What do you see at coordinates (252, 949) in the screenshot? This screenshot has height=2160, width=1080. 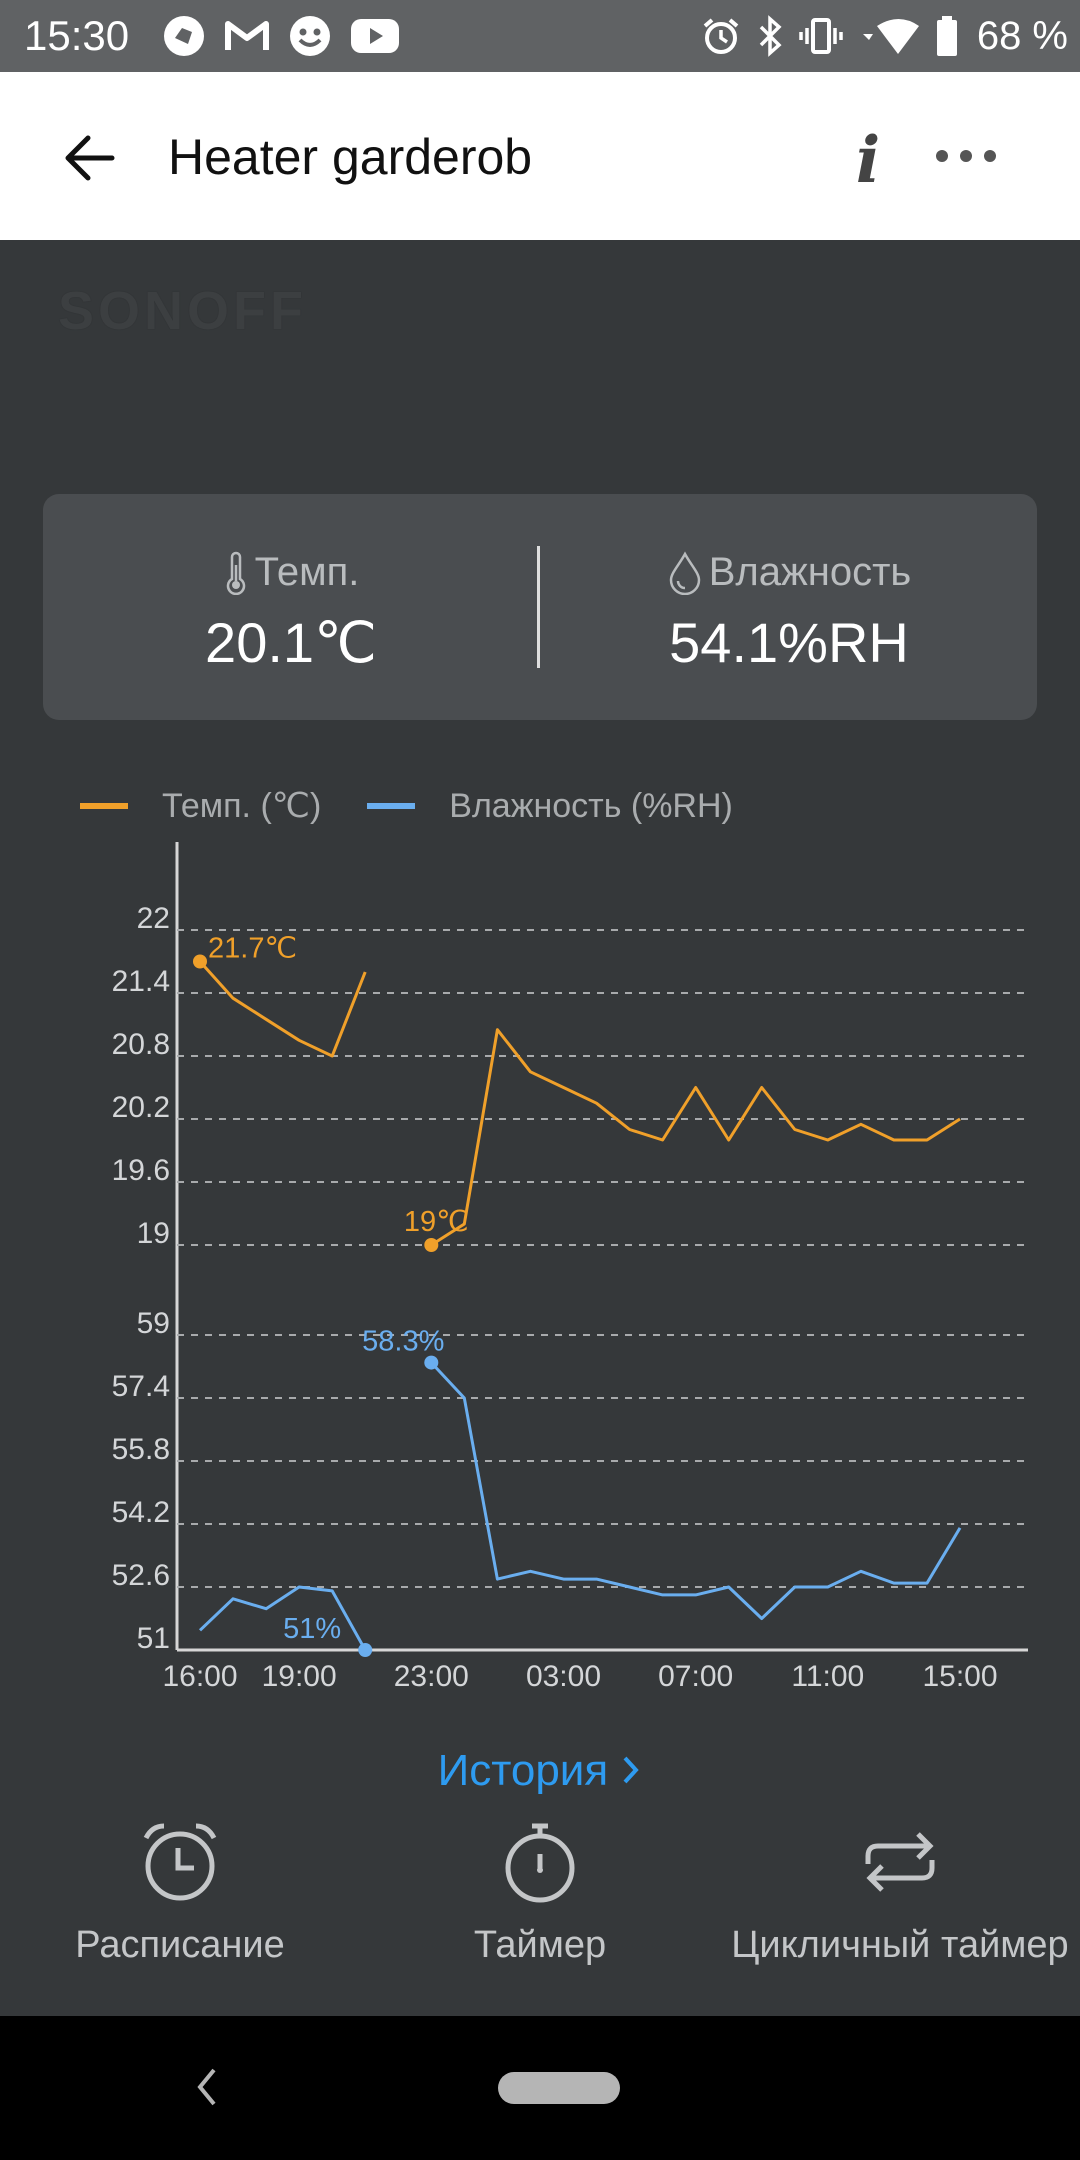 I see `temperature-annotation: 21.7℃` at bounding box center [252, 949].